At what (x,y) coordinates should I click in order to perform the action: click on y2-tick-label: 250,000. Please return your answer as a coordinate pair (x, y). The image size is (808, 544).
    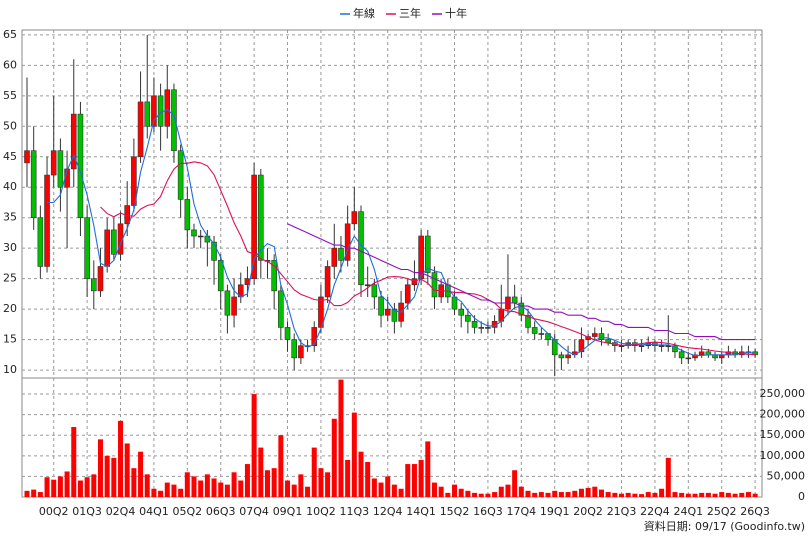
    Looking at the image, I should click on (783, 393).